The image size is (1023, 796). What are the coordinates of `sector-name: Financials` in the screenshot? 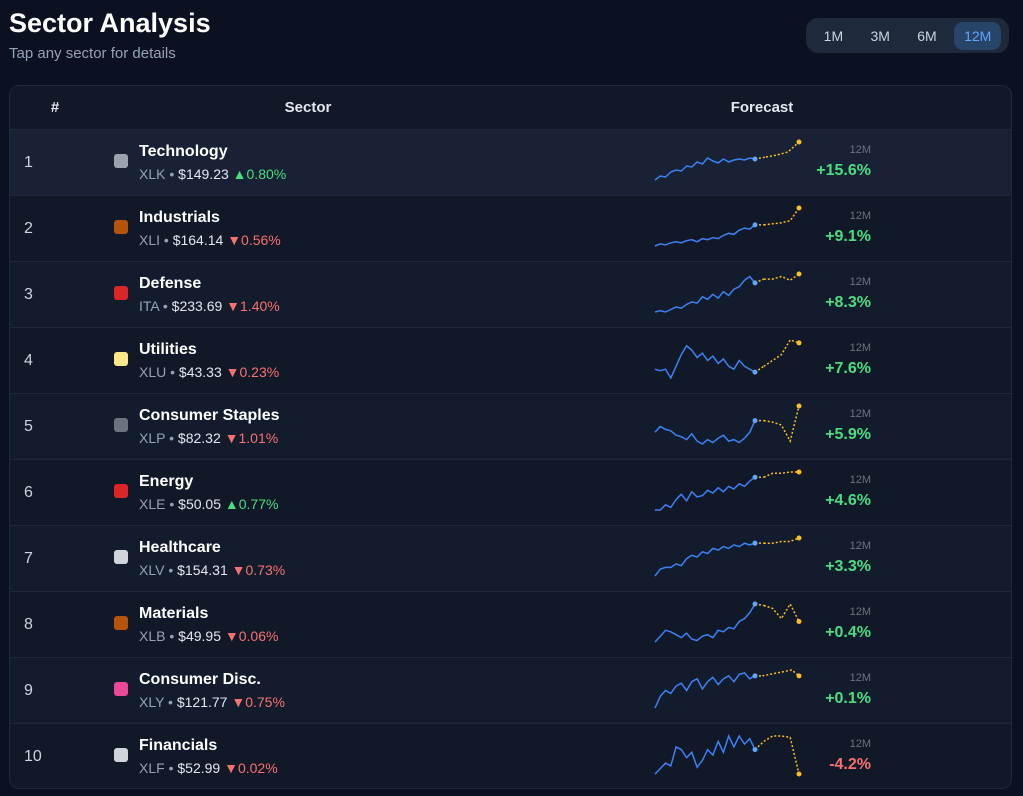 It's located at (178, 745).